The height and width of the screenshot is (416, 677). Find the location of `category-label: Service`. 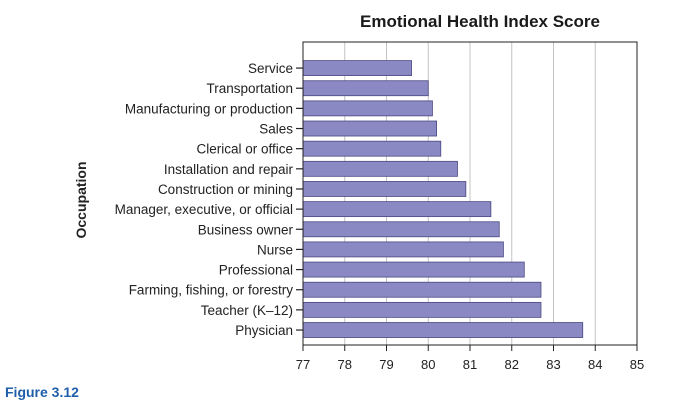

category-label: Service is located at coordinates (270, 68).